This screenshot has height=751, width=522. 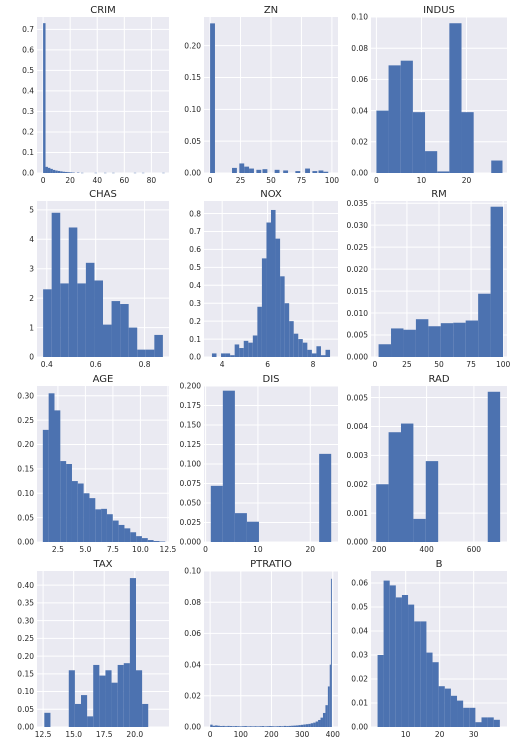 What do you see at coordinates (302, 734) in the screenshot?
I see `x-tick-label: 300` at bounding box center [302, 734].